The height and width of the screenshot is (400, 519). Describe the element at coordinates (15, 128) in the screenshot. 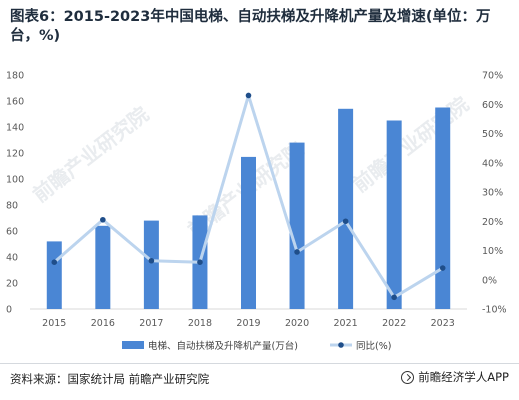

I see `left-tick-label: 140` at that location.